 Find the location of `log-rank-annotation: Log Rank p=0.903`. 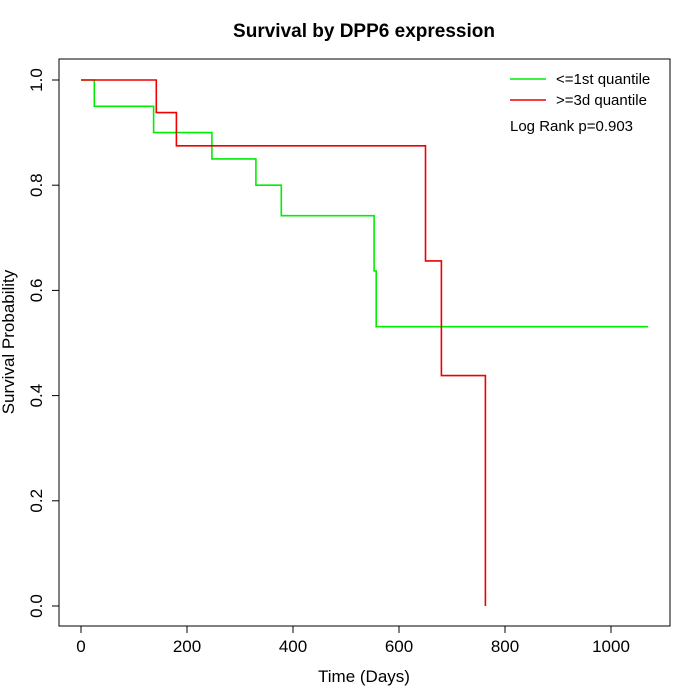

log-rank-annotation: Log Rank p=0.903 is located at coordinates (571, 126).